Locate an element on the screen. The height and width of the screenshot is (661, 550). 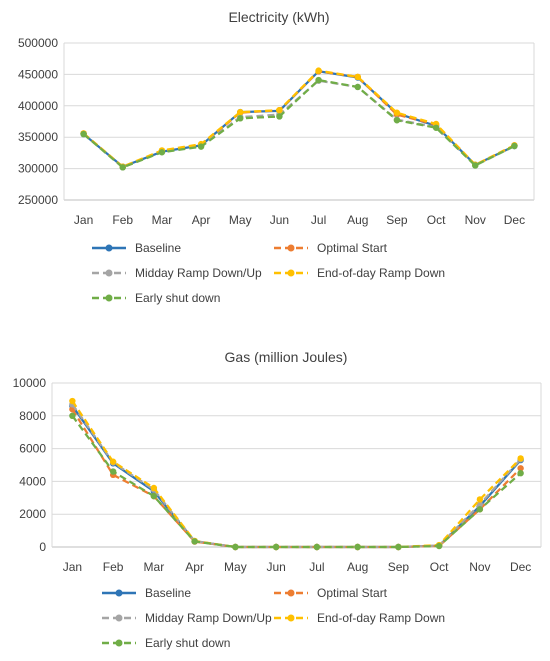
x-tick-label: Jan is located at coordinates (83, 220).